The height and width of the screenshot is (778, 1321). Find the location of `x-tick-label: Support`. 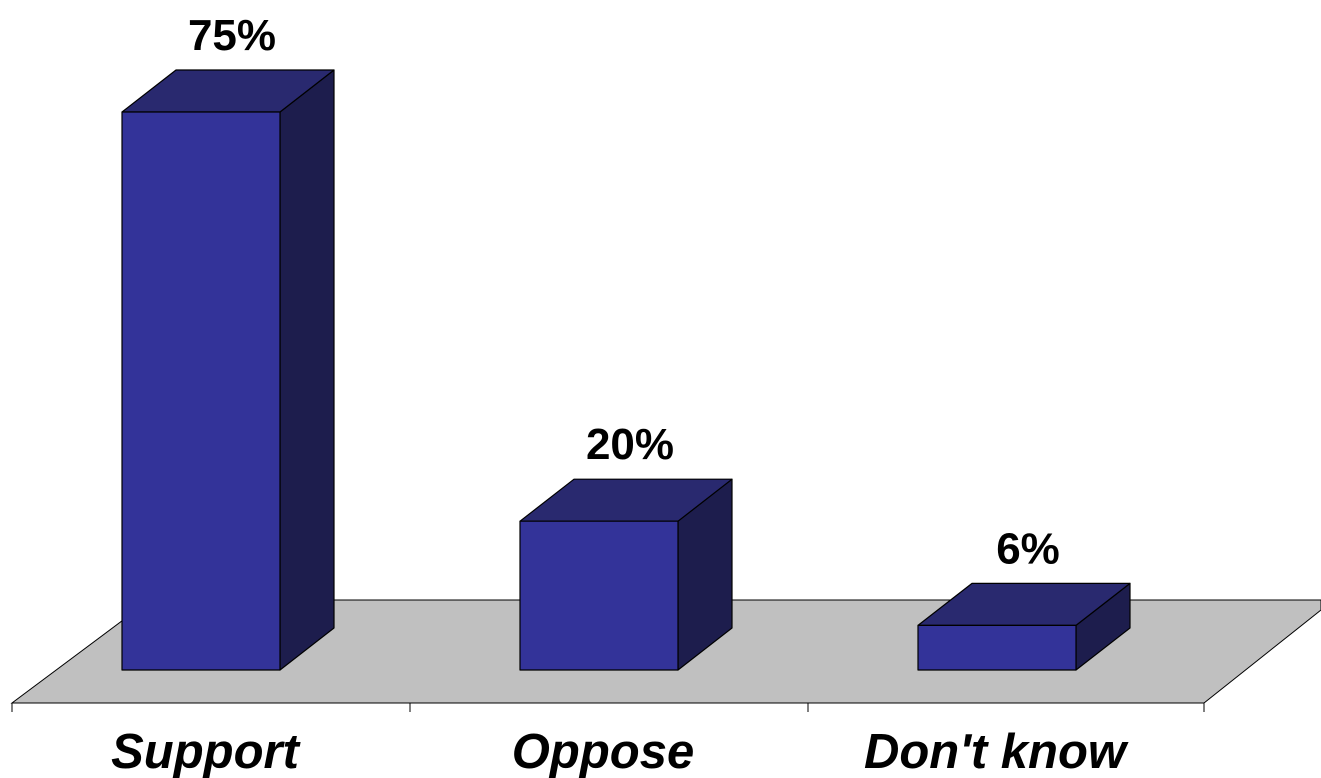

x-tick-label: Support is located at coordinates (205, 751).